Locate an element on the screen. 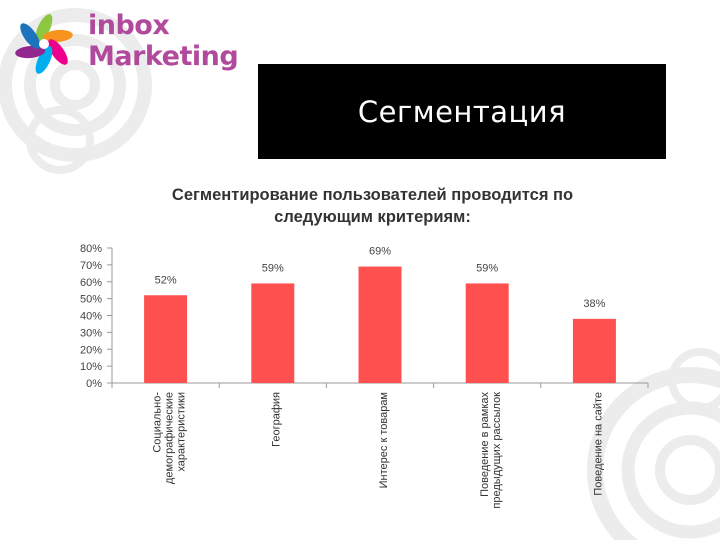 The height and width of the screenshot is (540, 720). y-tick-label: 10% is located at coordinates (91, 367).